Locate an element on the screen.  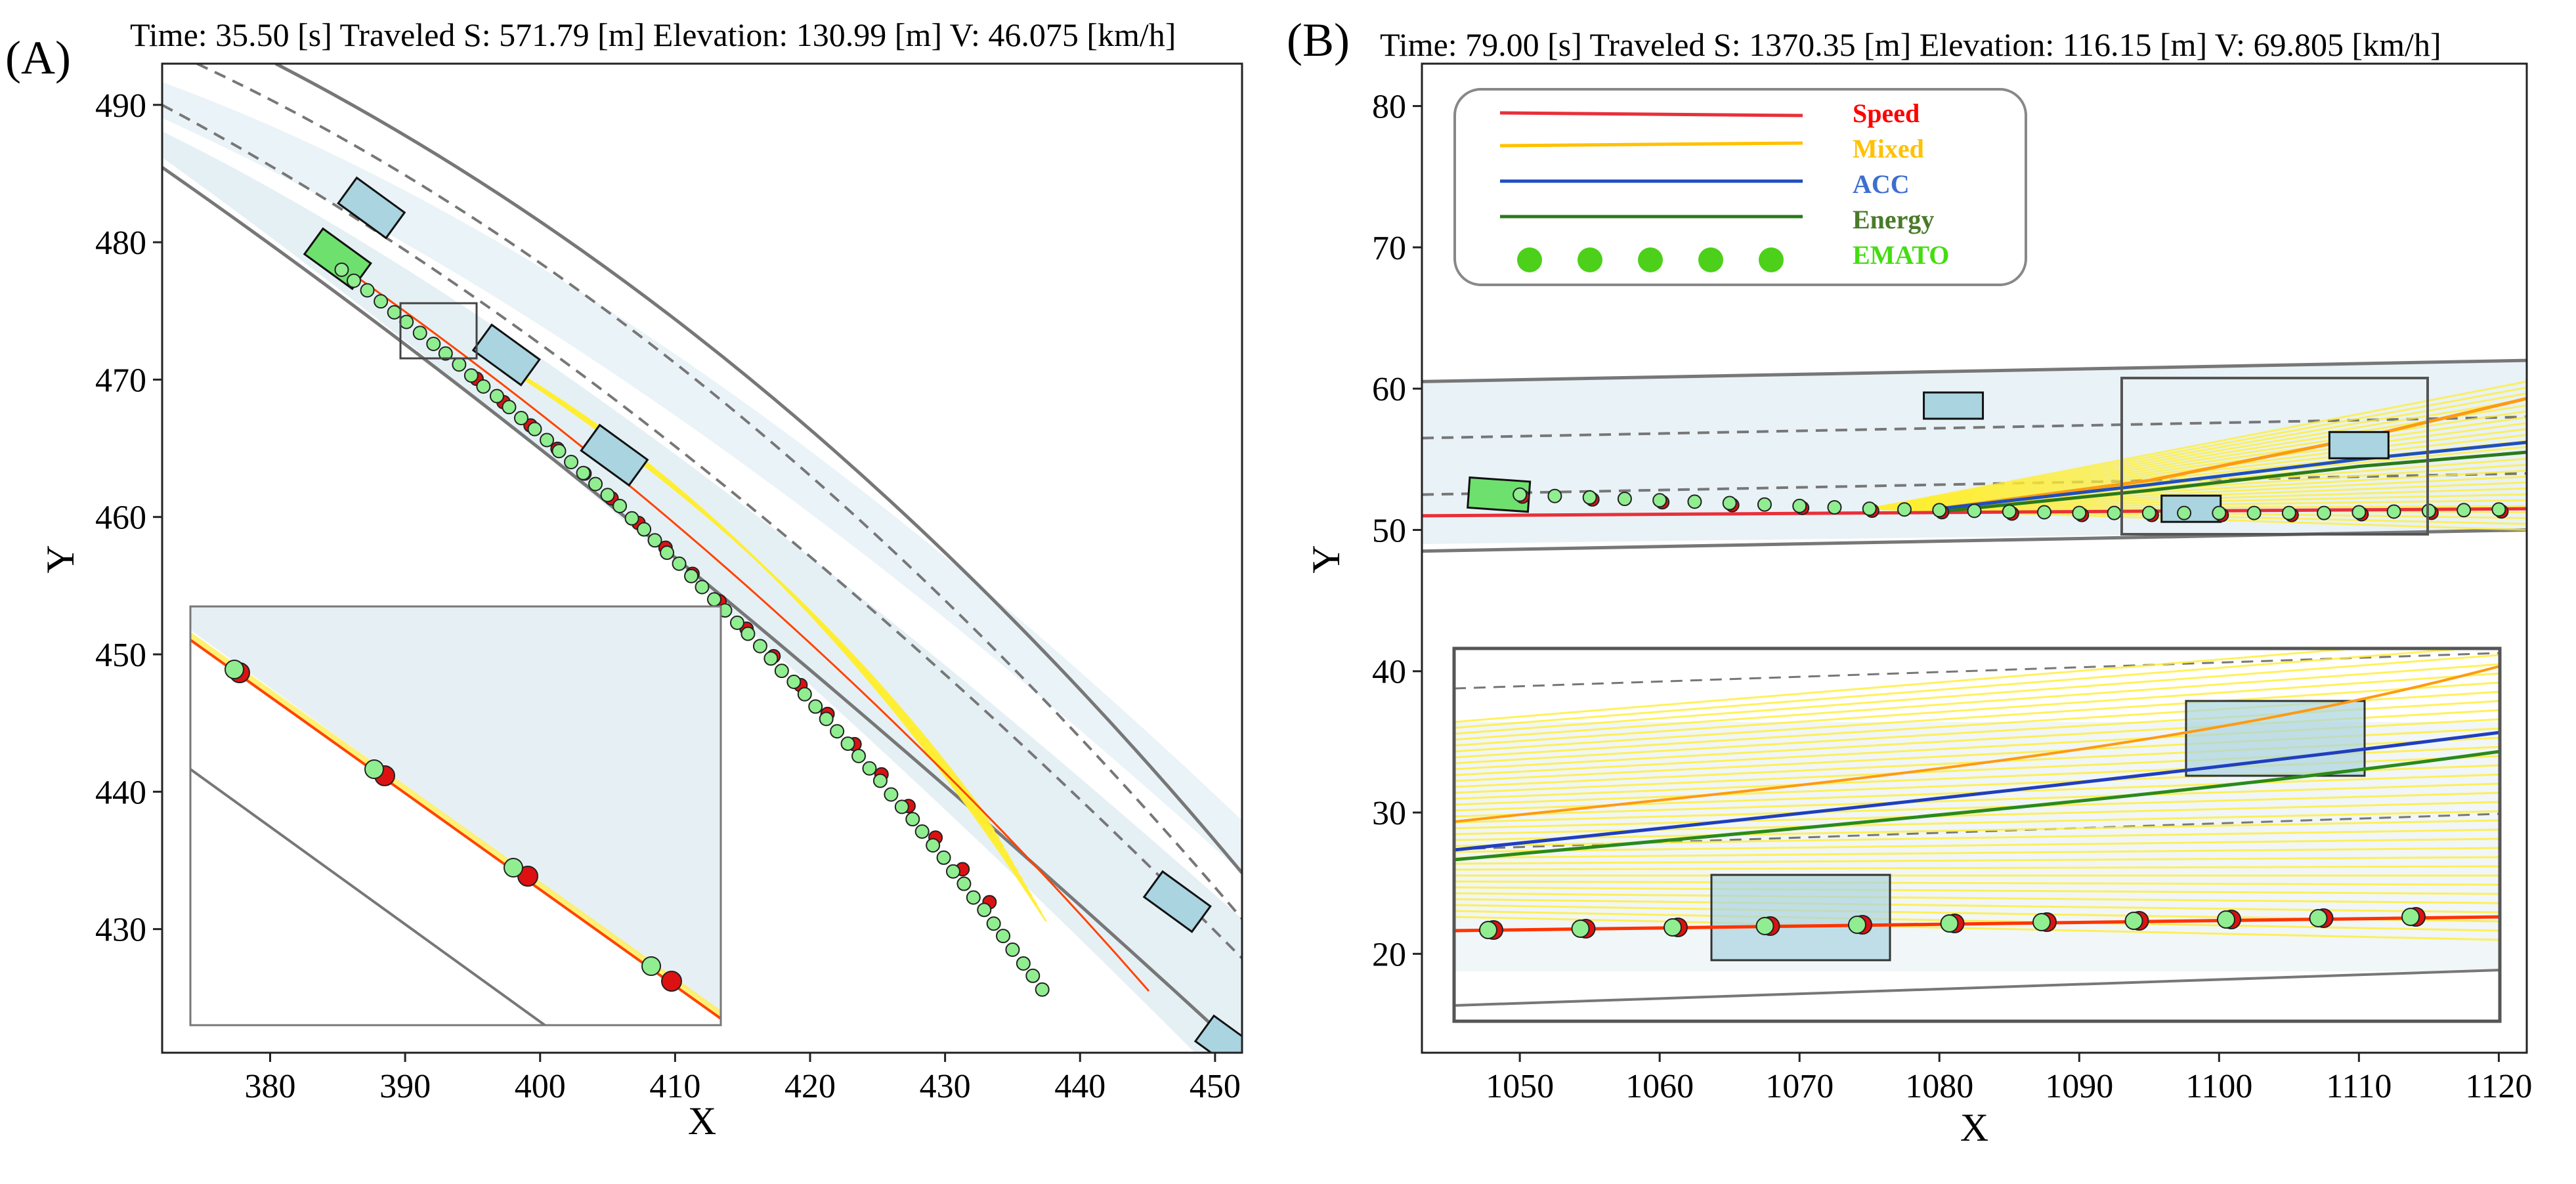
y-tick-label-a: 490 is located at coordinates (120, 106).